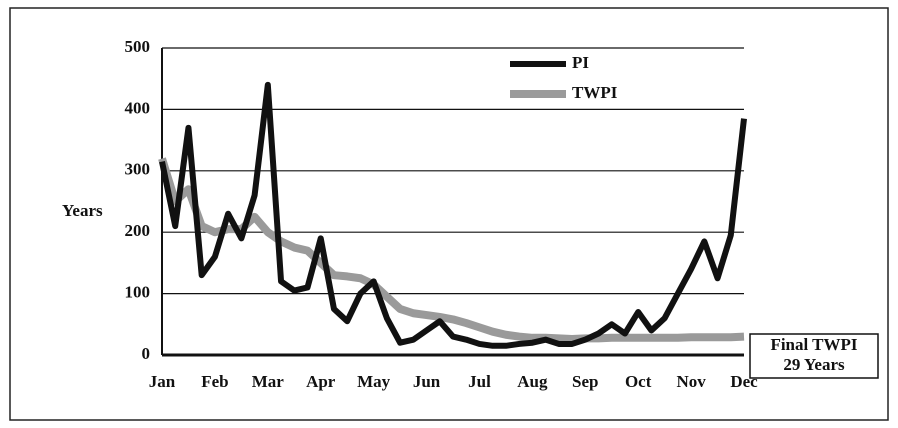  What do you see at coordinates (814, 364) in the screenshot?
I see `annotation: 29 Years` at bounding box center [814, 364].